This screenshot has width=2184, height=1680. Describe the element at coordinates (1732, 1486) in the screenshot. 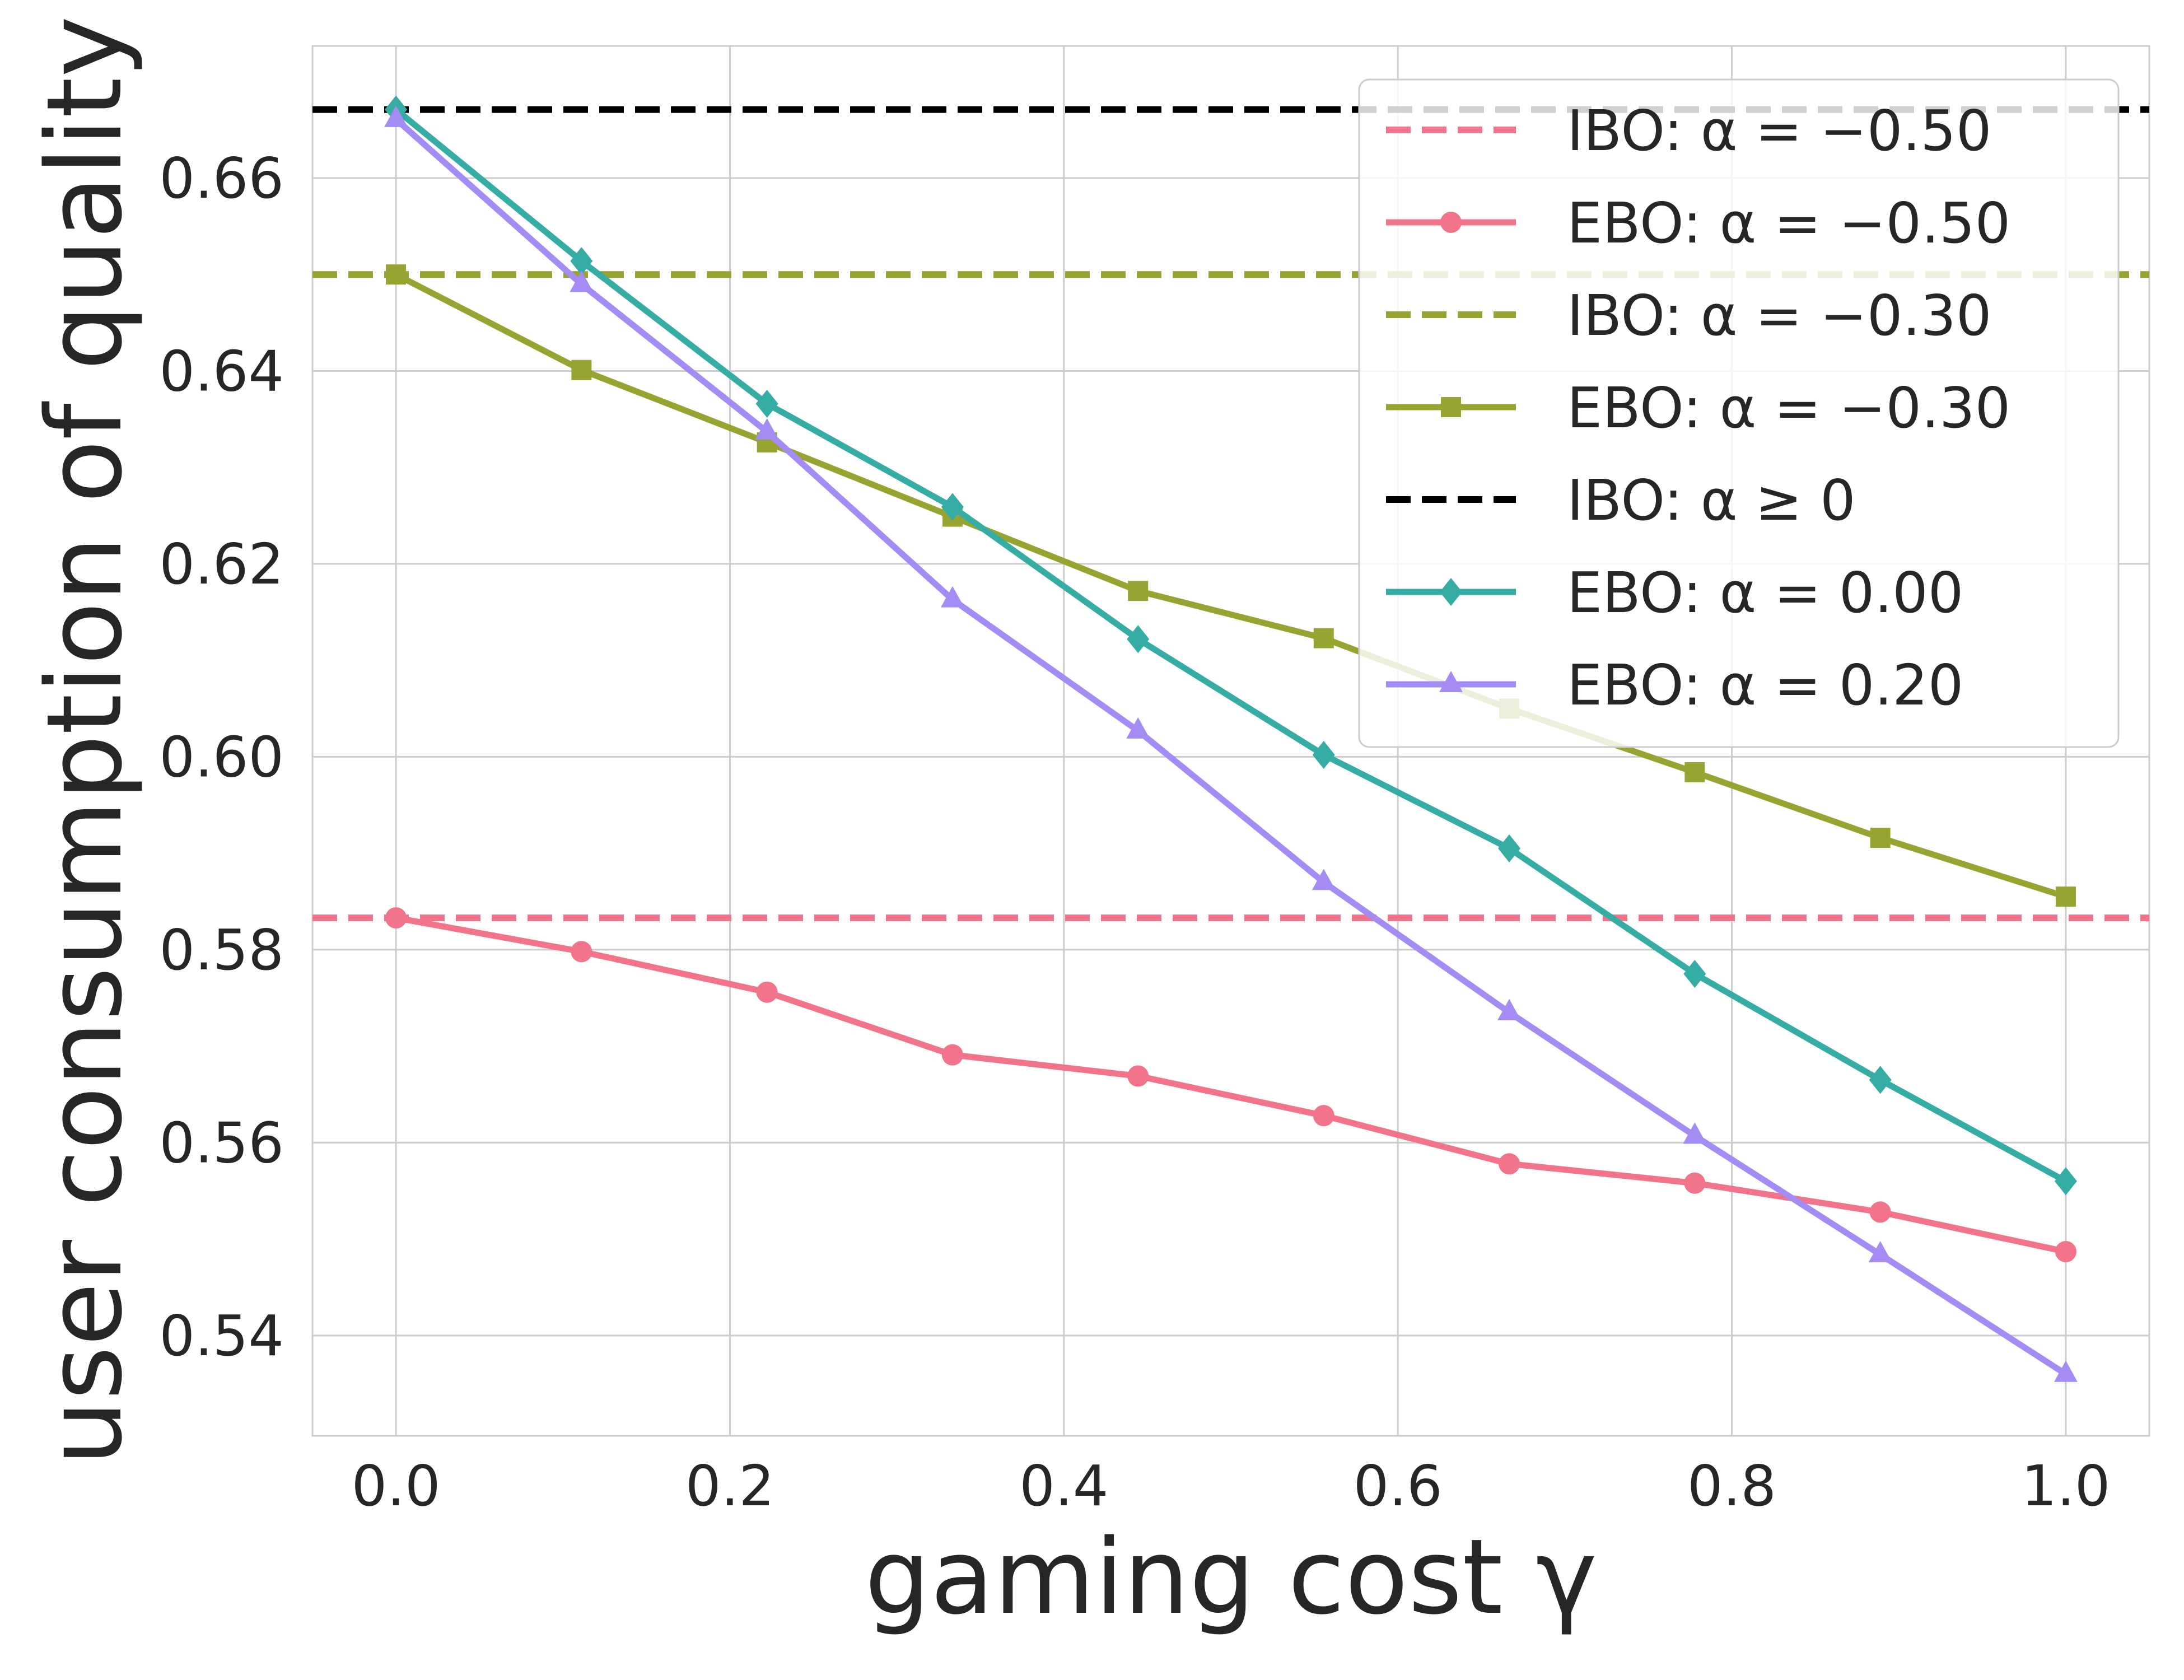

I see `x-tick-label: 0.8` at that location.